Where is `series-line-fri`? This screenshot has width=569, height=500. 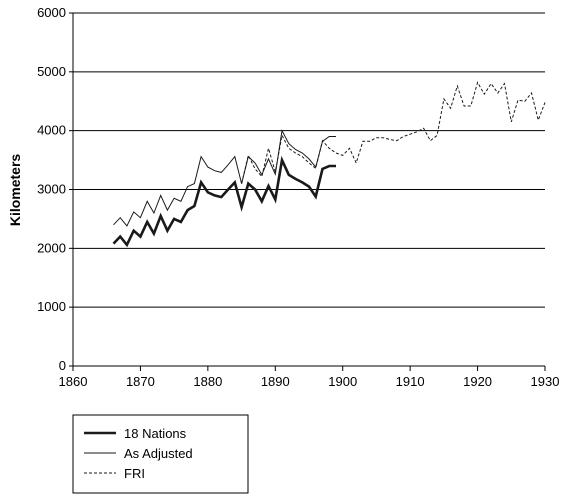 series-line-fri is located at coordinates (393, 132).